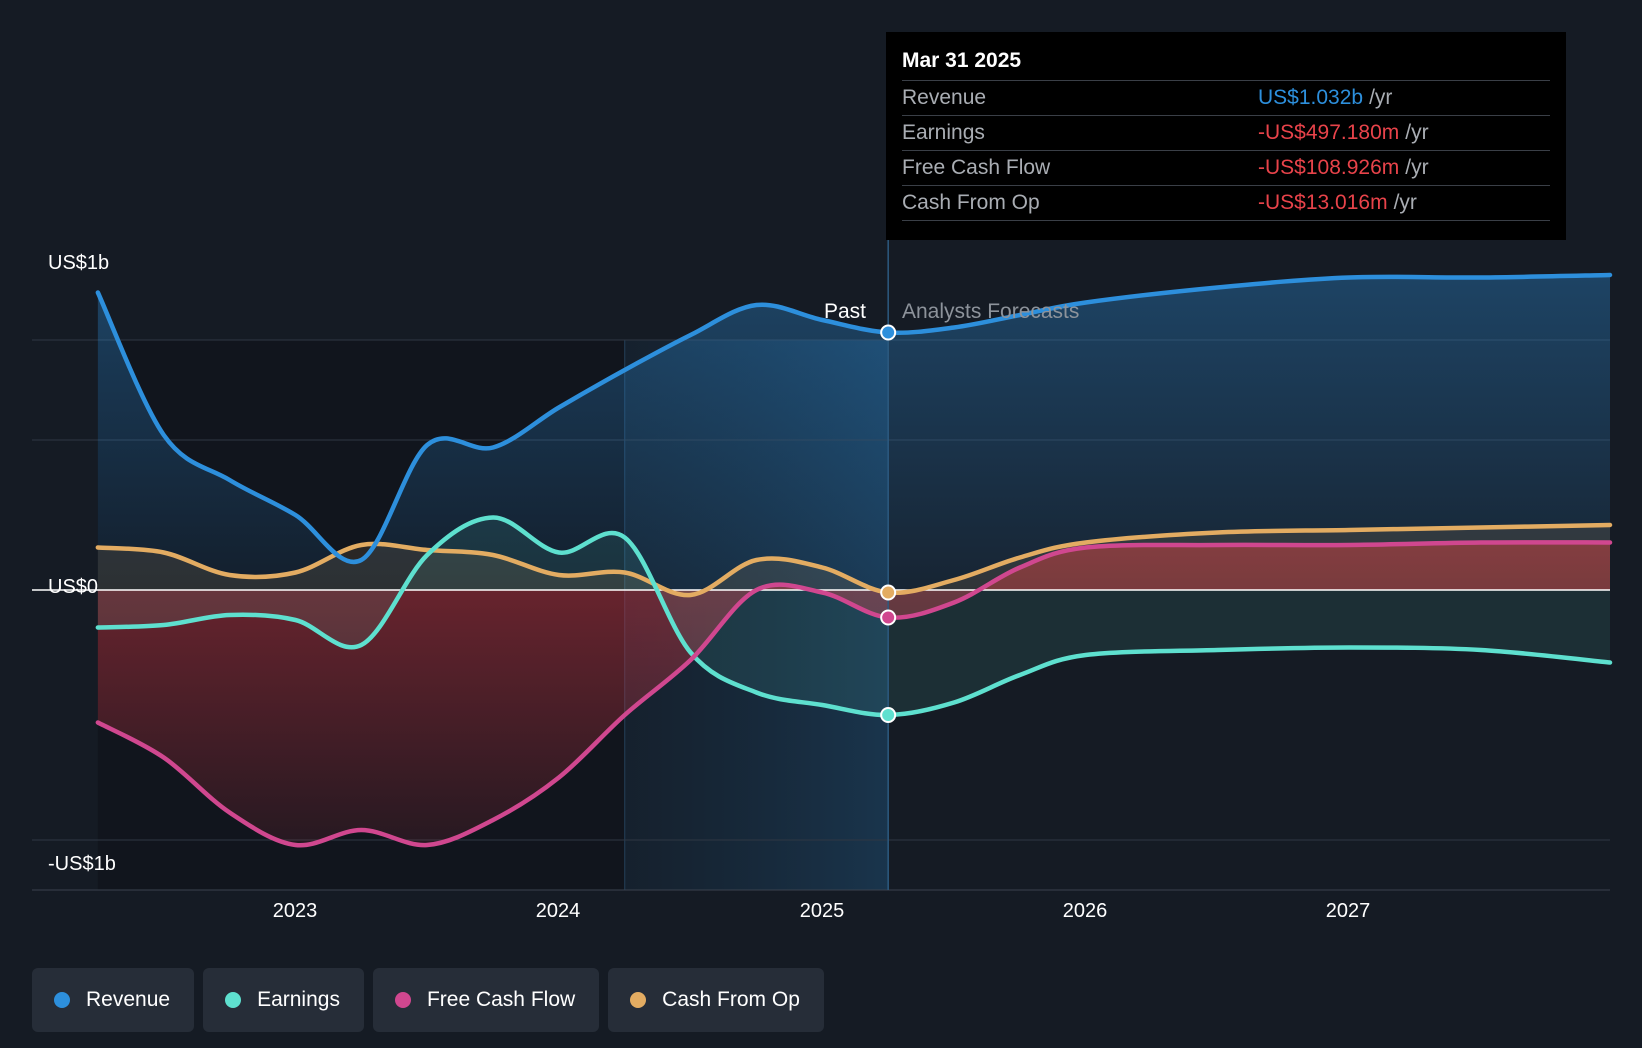 The width and height of the screenshot is (1642, 1048). What do you see at coordinates (1329, 167) in the screenshot?
I see `tooltip-value: -US$108.926m` at bounding box center [1329, 167].